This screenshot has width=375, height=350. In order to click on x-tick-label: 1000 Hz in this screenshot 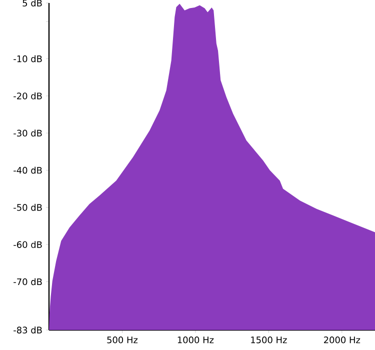, I will do `click(196, 340)`.